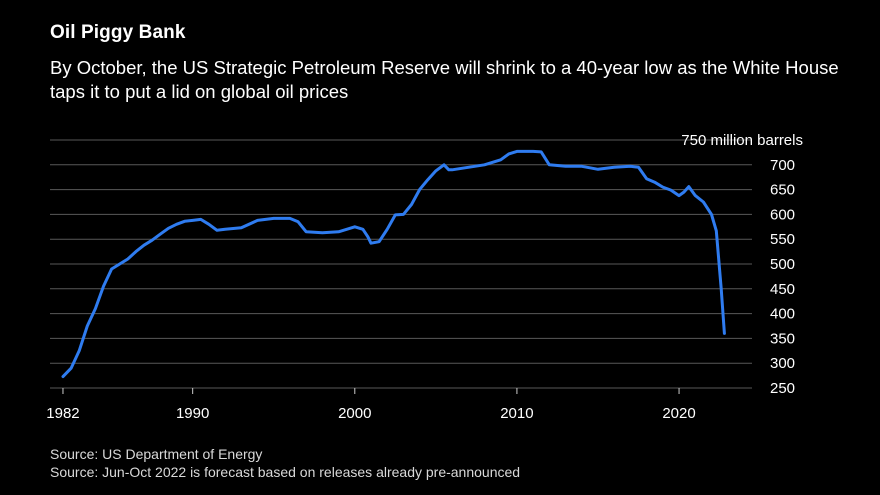 The image size is (880, 495). I want to click on y-tick-label: 350, so click(782, 338).